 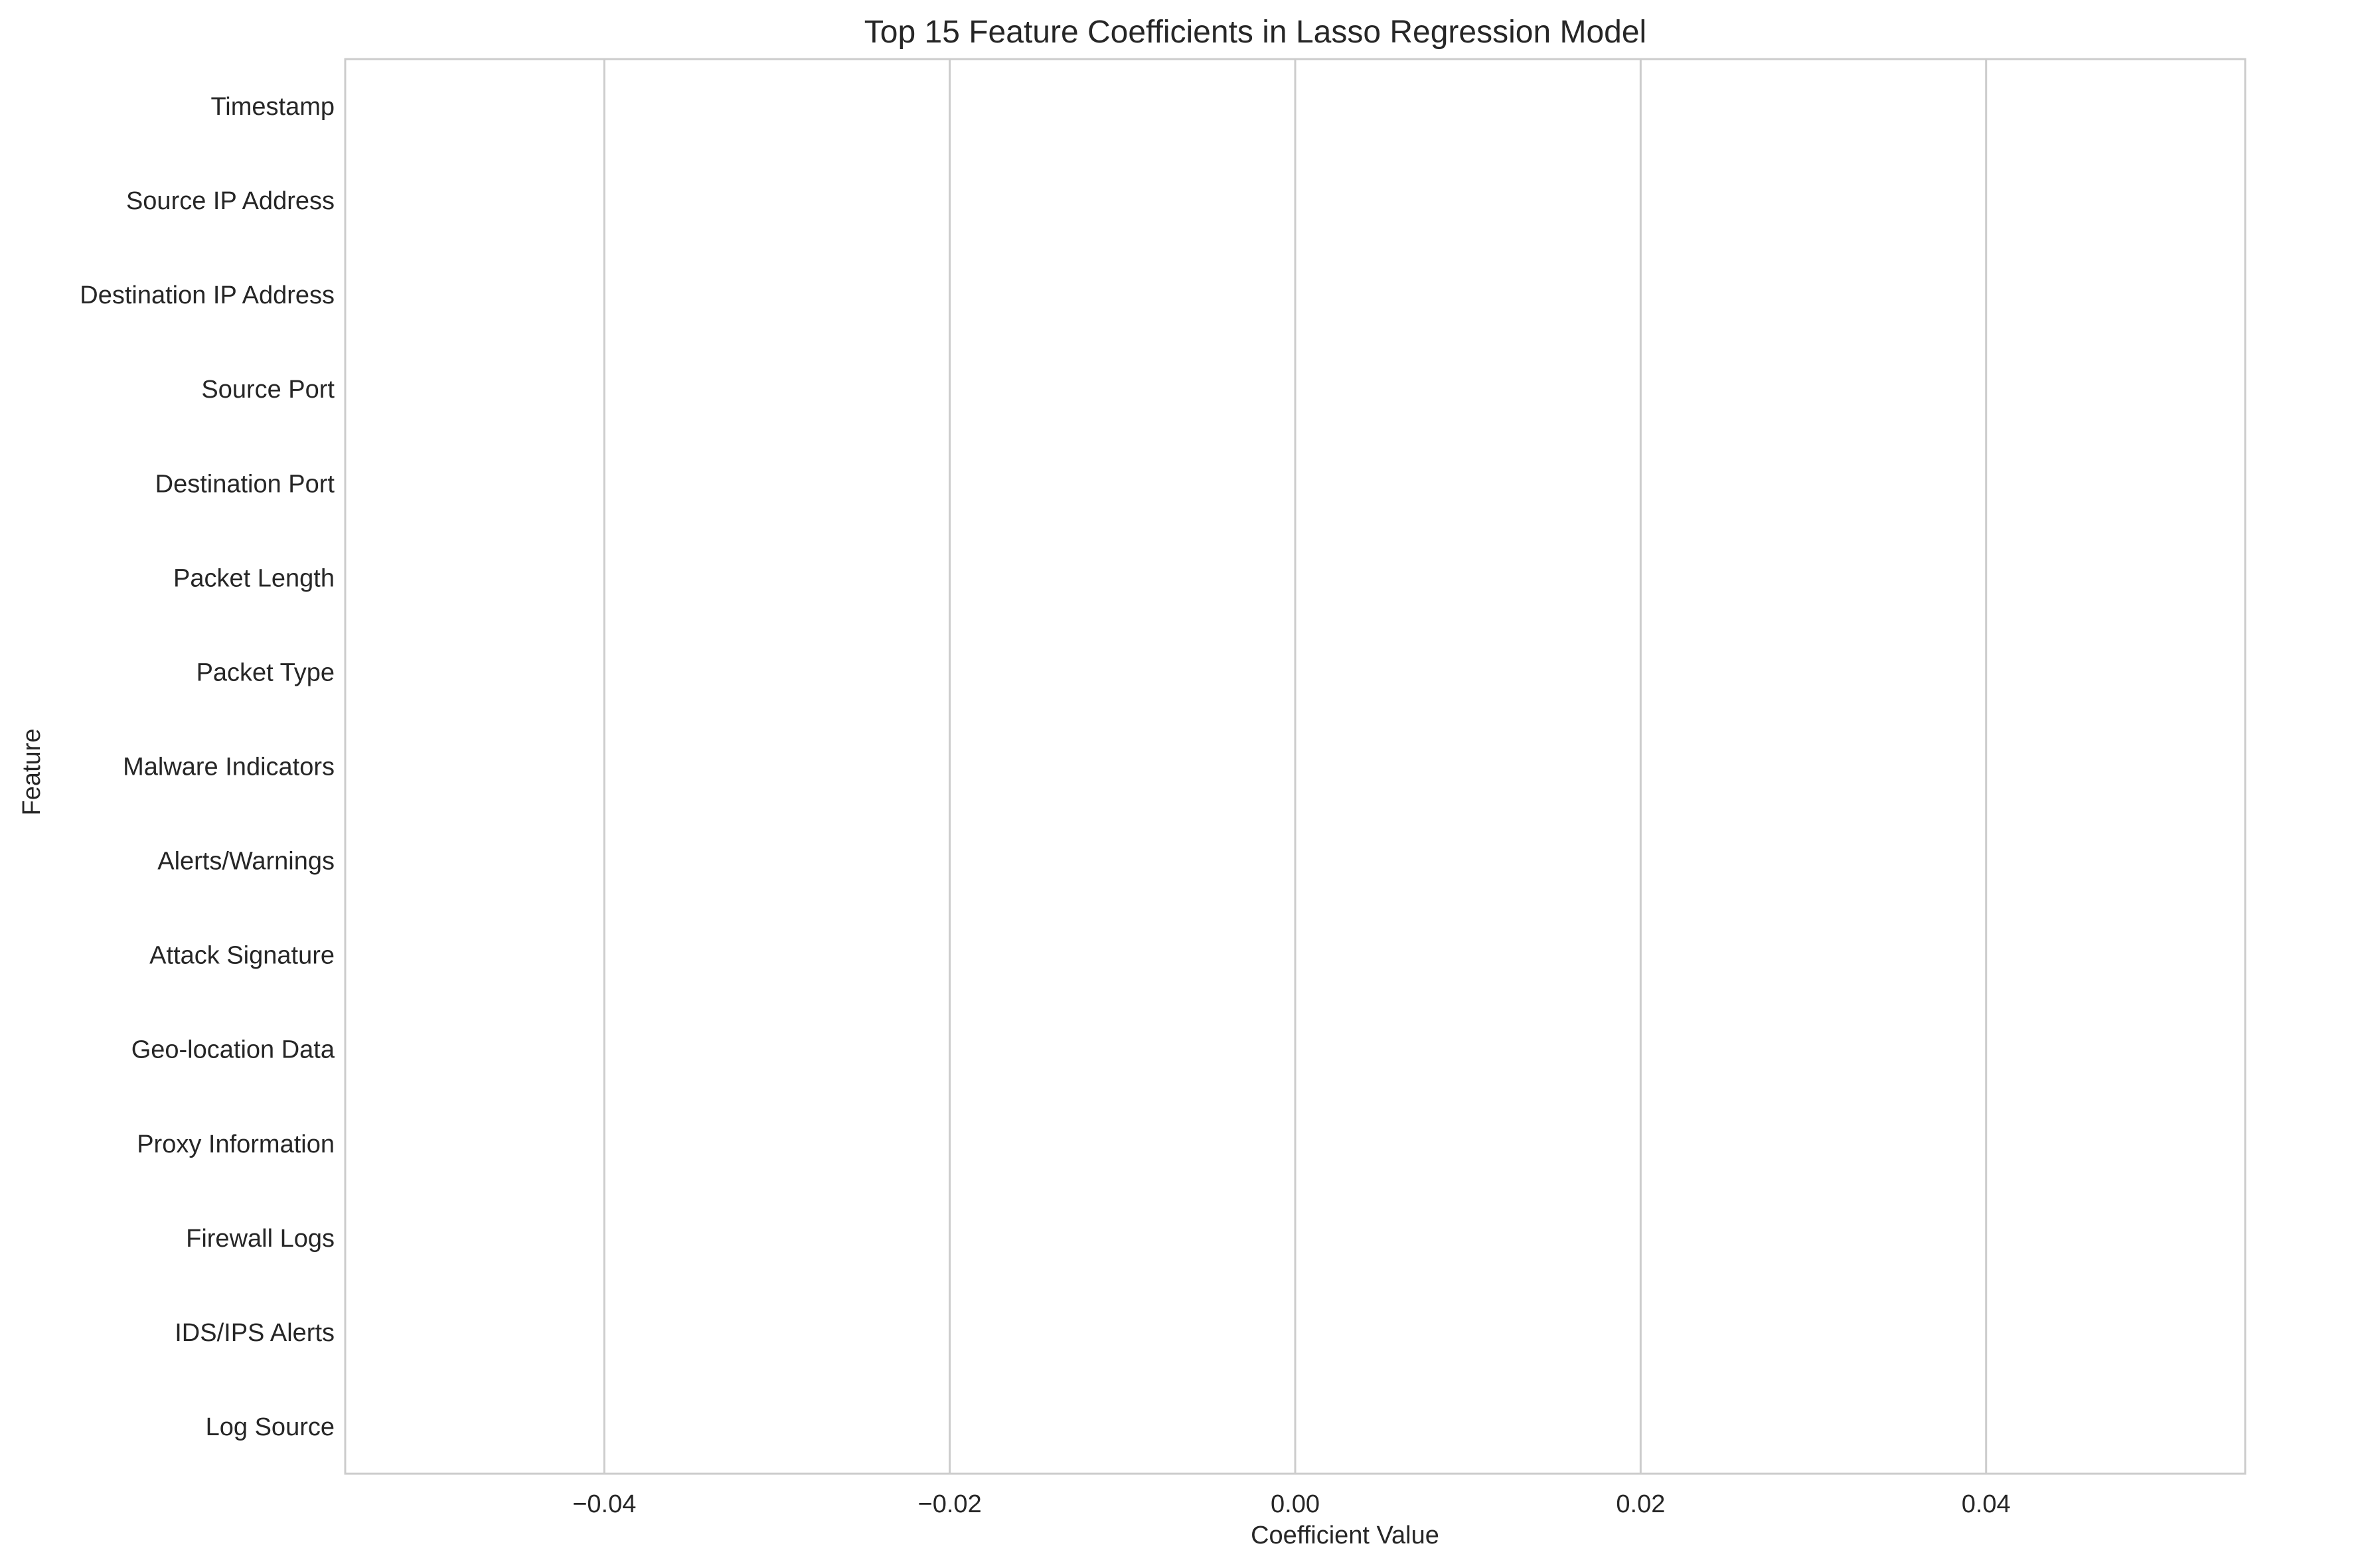 What do you see at coordinates (229, 767) in the screenshot?
I see `y-tick-label: Malware Indicators` at bounding box center [229, 767].